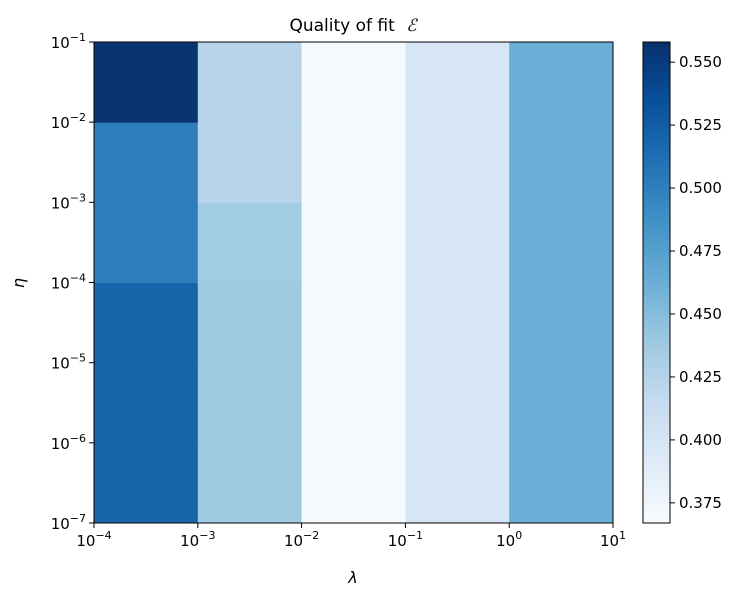  I want to click on heatmap-cell-r5-c3, so click(457, 82).